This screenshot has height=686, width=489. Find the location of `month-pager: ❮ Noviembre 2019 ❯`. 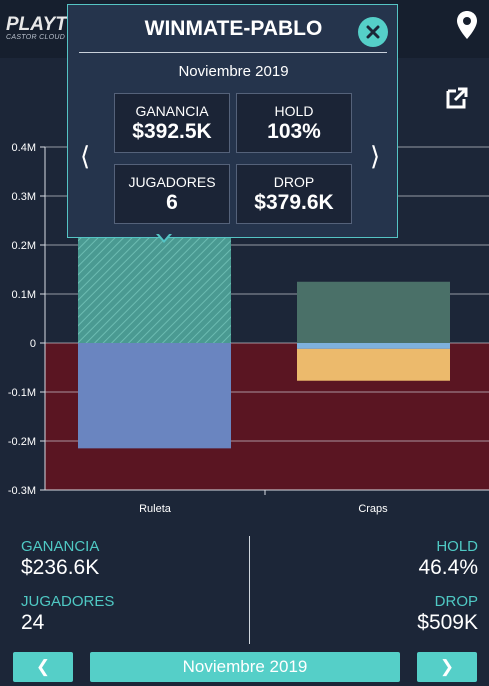

month-pager: ❮ Noviembre 2019 ❯ is located at coordinates (244, 667).